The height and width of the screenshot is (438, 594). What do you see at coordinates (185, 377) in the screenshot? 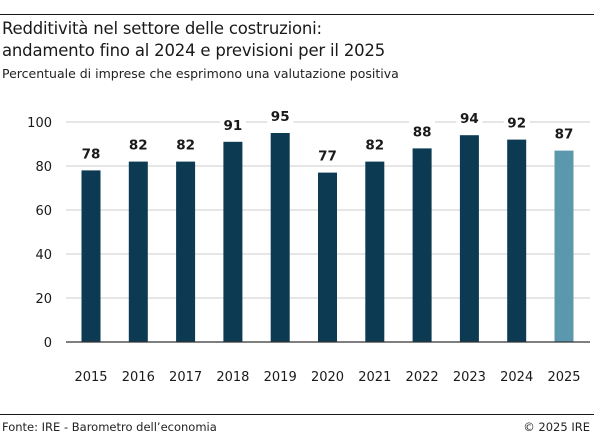
I see `x-tick-label: 2017` at bounding box center [185, 377].